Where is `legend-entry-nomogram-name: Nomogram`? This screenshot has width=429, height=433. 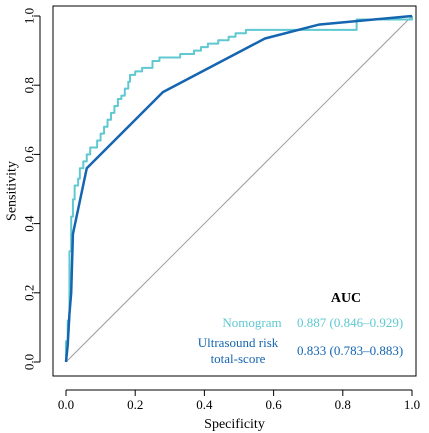
legend-entry-nomogram-name: Nomogram is located at coordinates (251, 322).